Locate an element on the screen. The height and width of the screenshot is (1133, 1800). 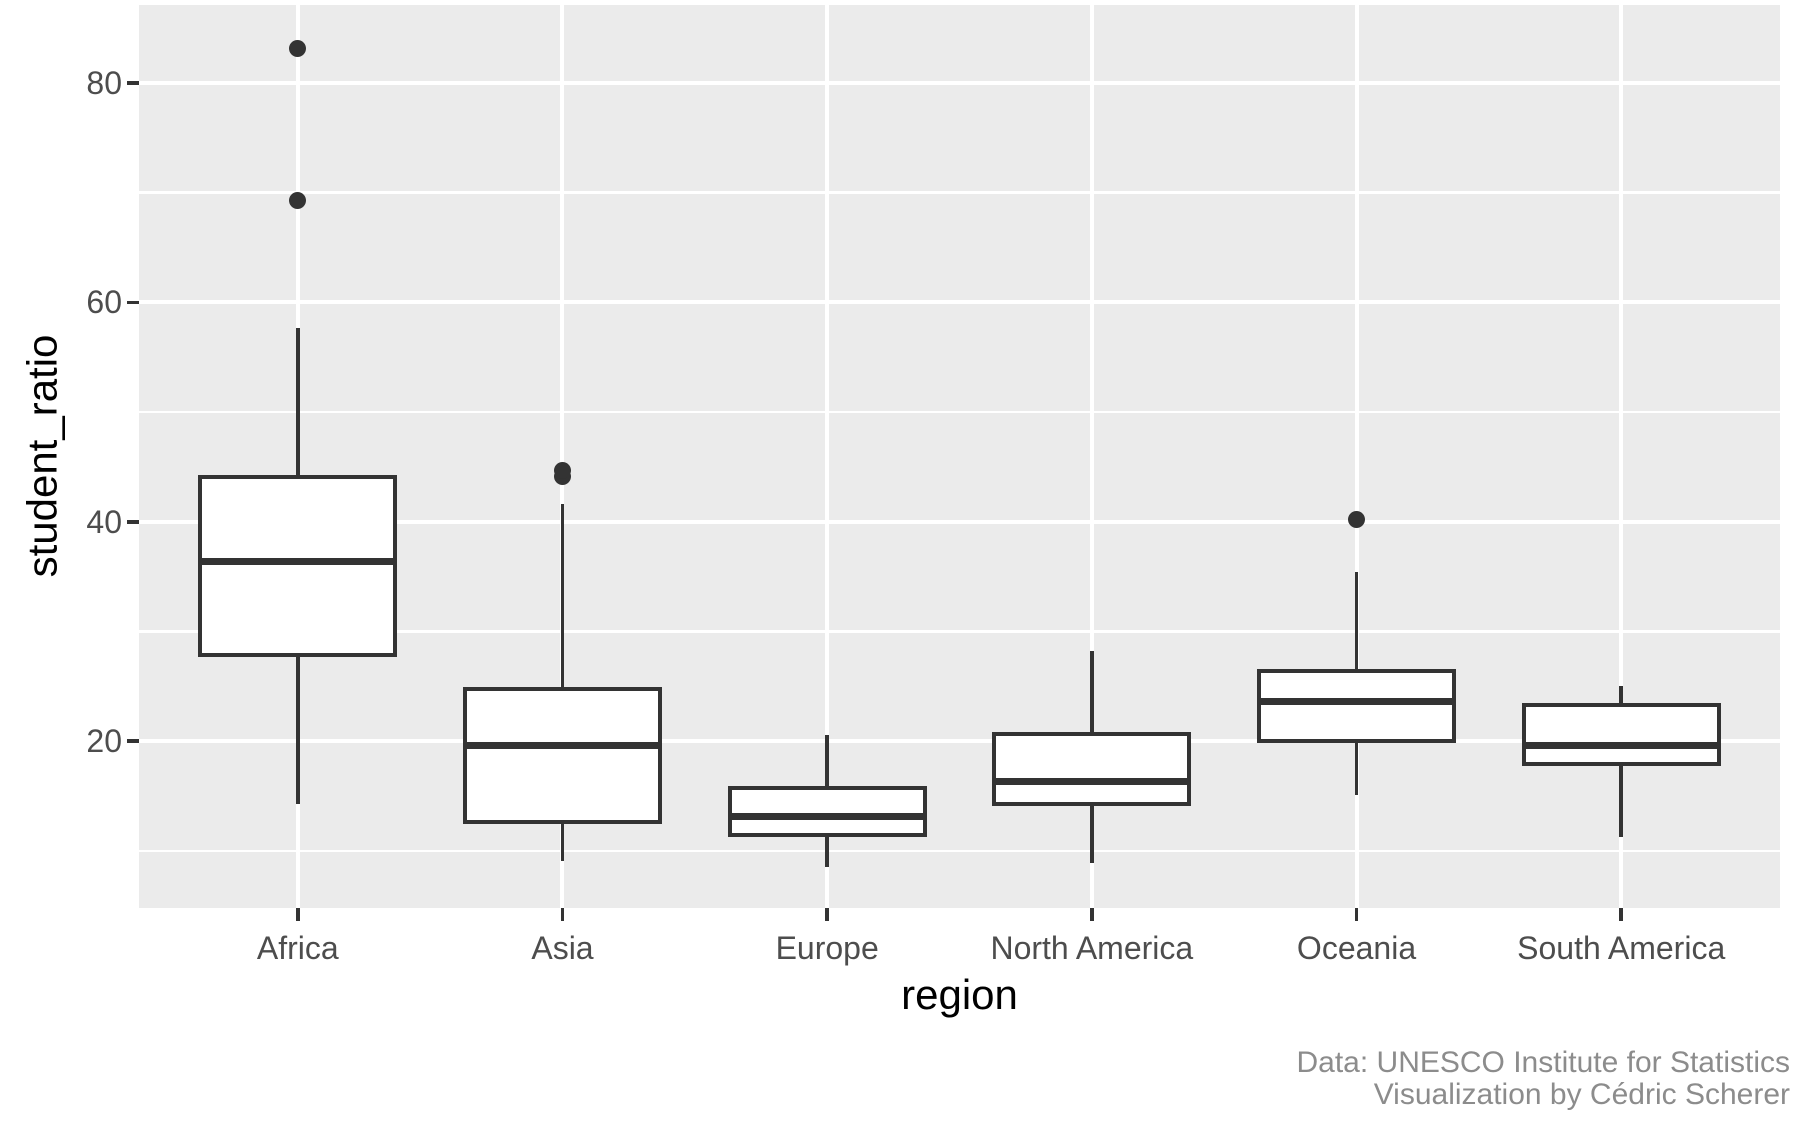
whisker-lower-south-america is located at coordinates (1621, 801).